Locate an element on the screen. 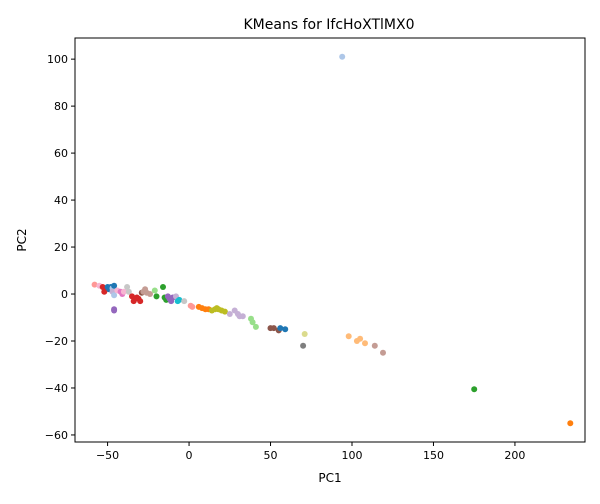  x-tick-label: 200 is located at coordinates (514, 455).